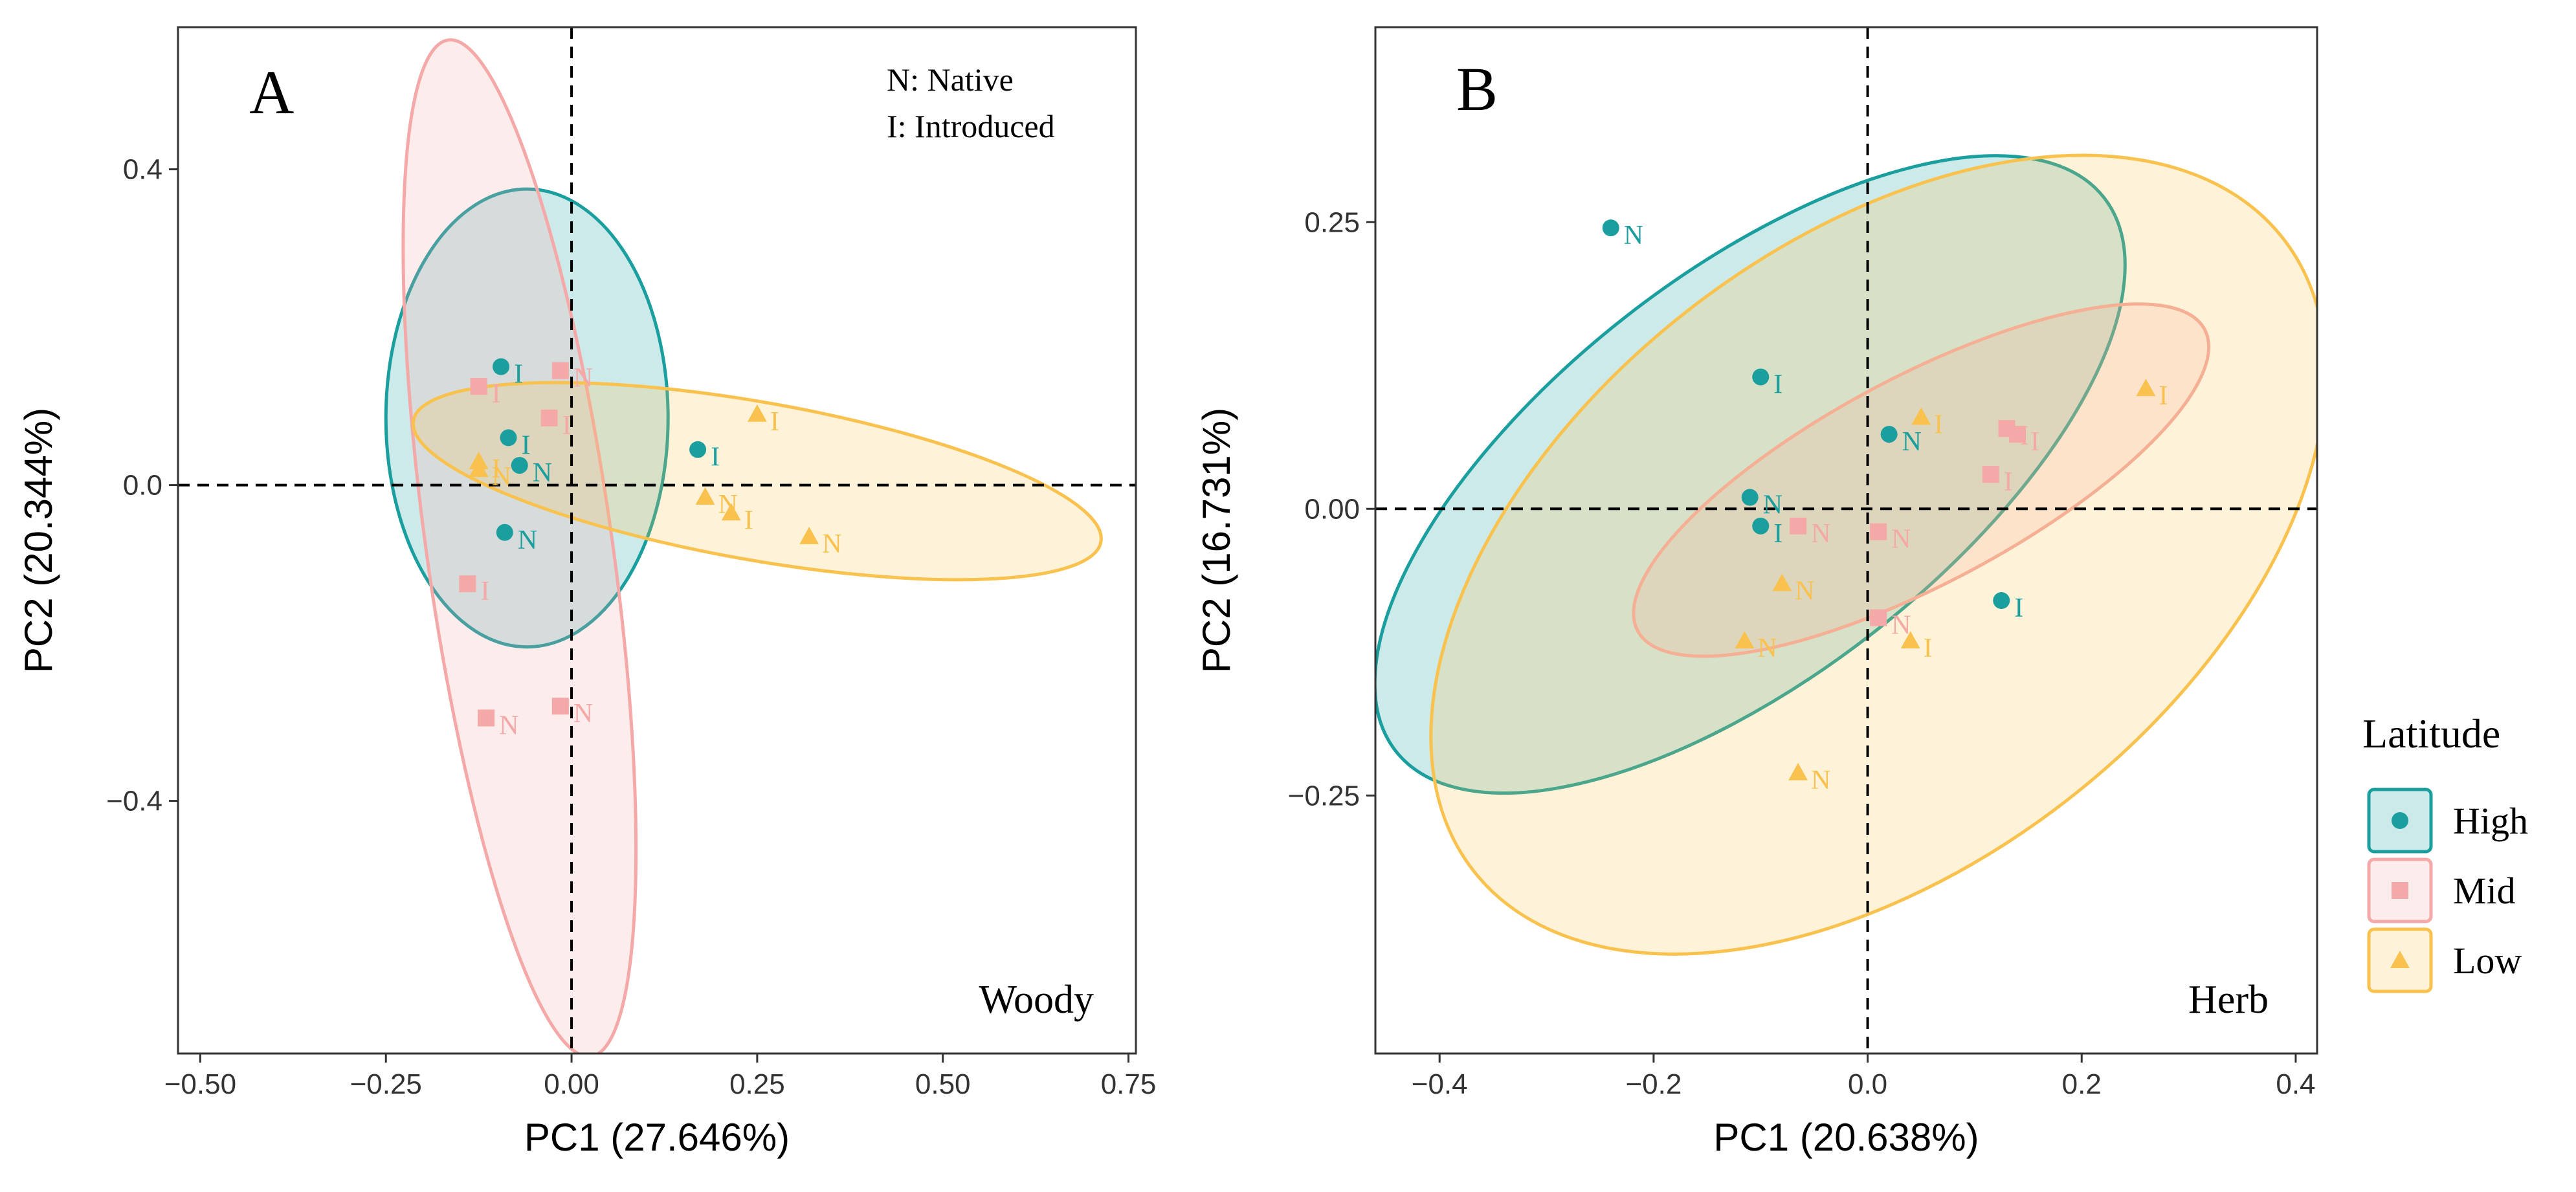 The height and width of the screenshot is (1192, 2576). Describe the element at coordinates (571, 1084) in the screenshot. I see `x-tick-label: 0.00` at that location.